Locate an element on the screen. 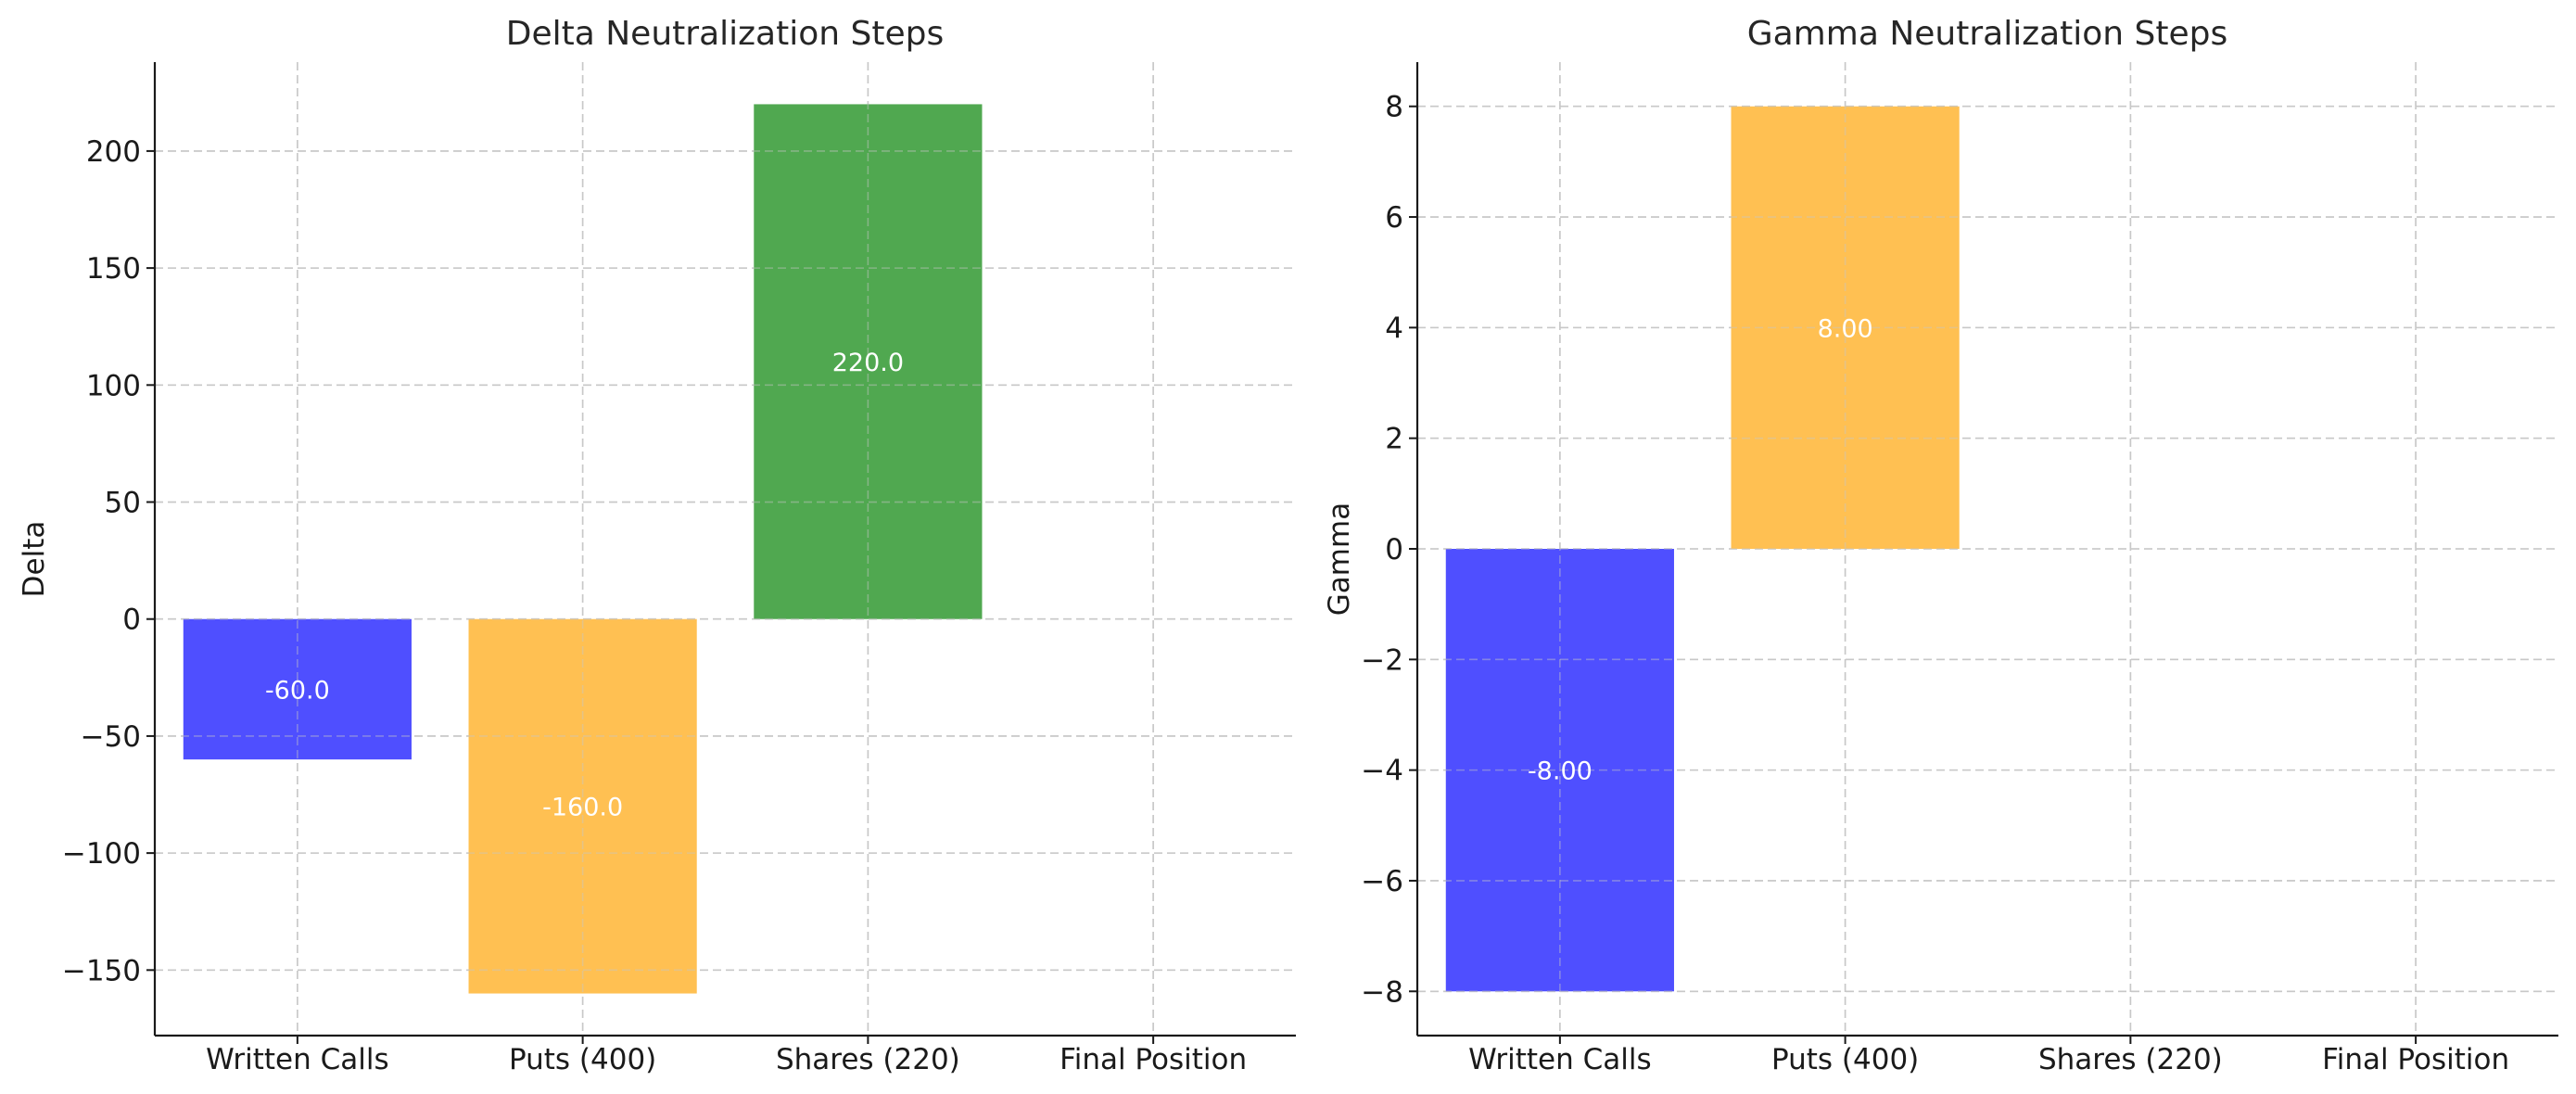  data-label: -8.00 is located at coordinates (1561, 771).